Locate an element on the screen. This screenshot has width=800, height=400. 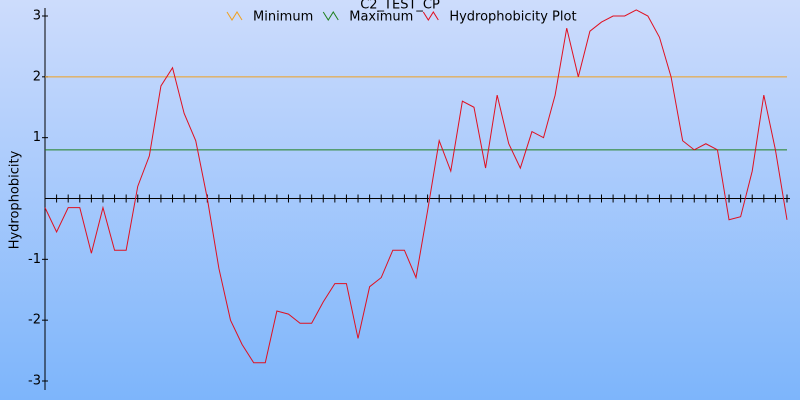
chart-title: C2_TEST_CP is located at coordinates (400, 6).